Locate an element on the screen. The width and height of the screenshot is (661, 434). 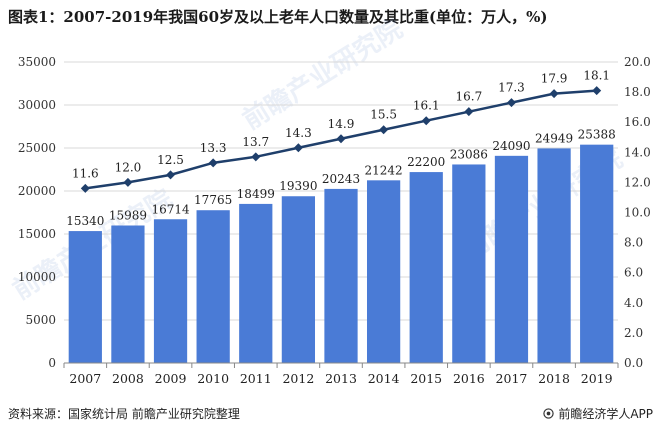
line-point-2013 is located at coordinates (341, 139).